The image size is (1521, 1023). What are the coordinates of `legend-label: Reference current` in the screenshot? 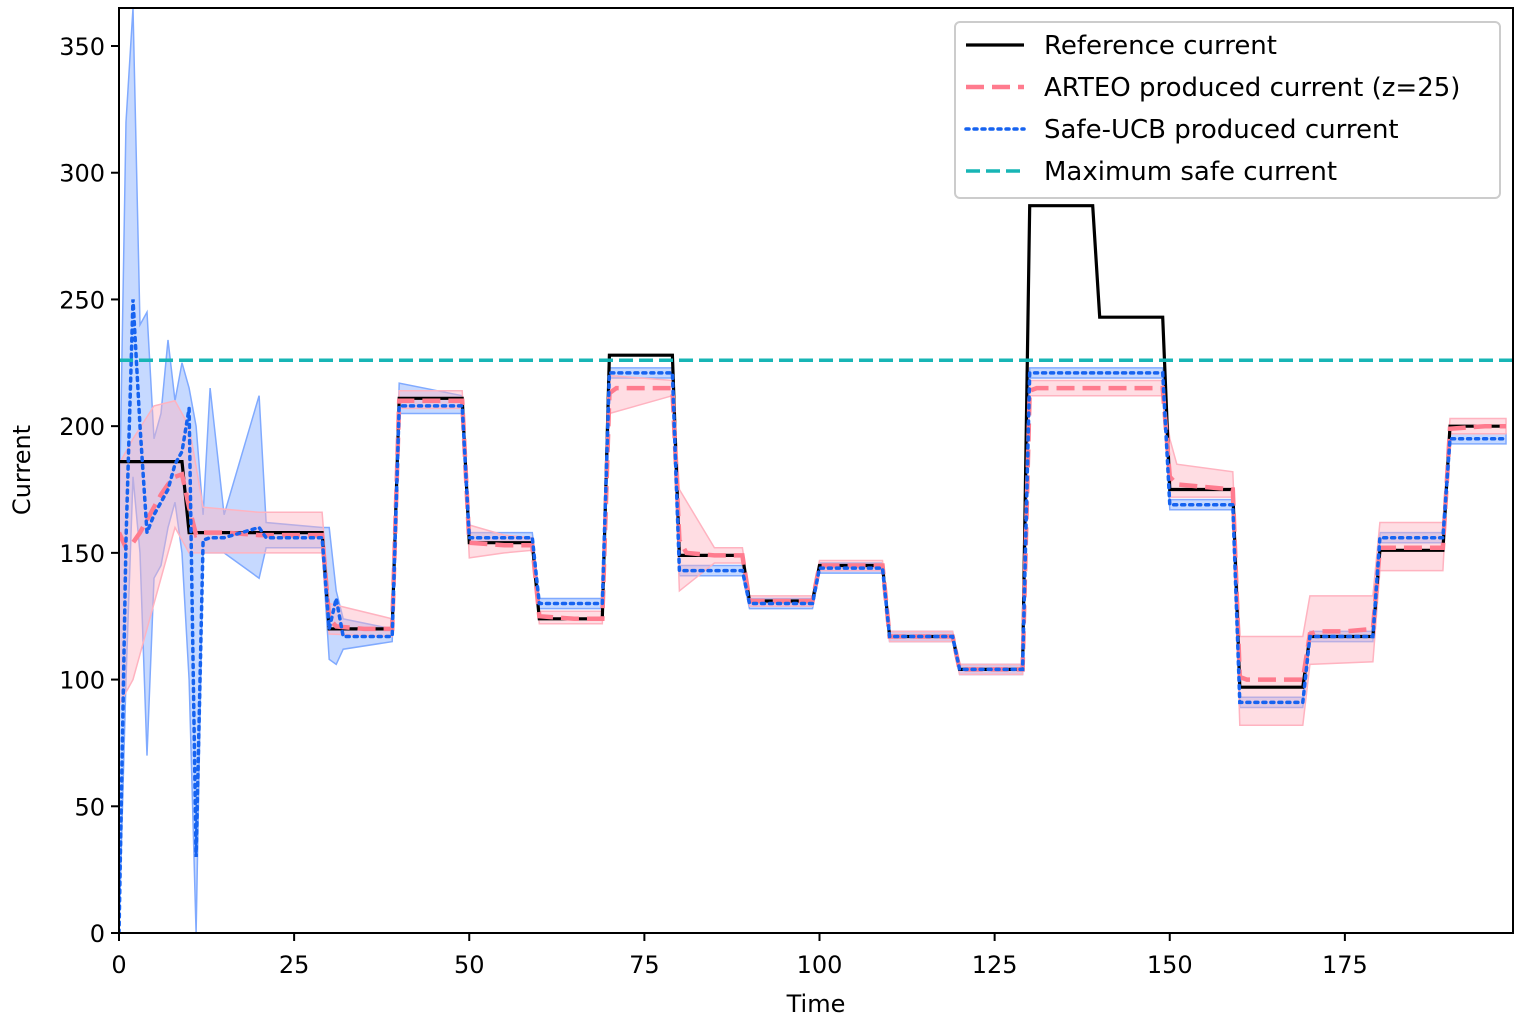 It's located at (1160, 46).